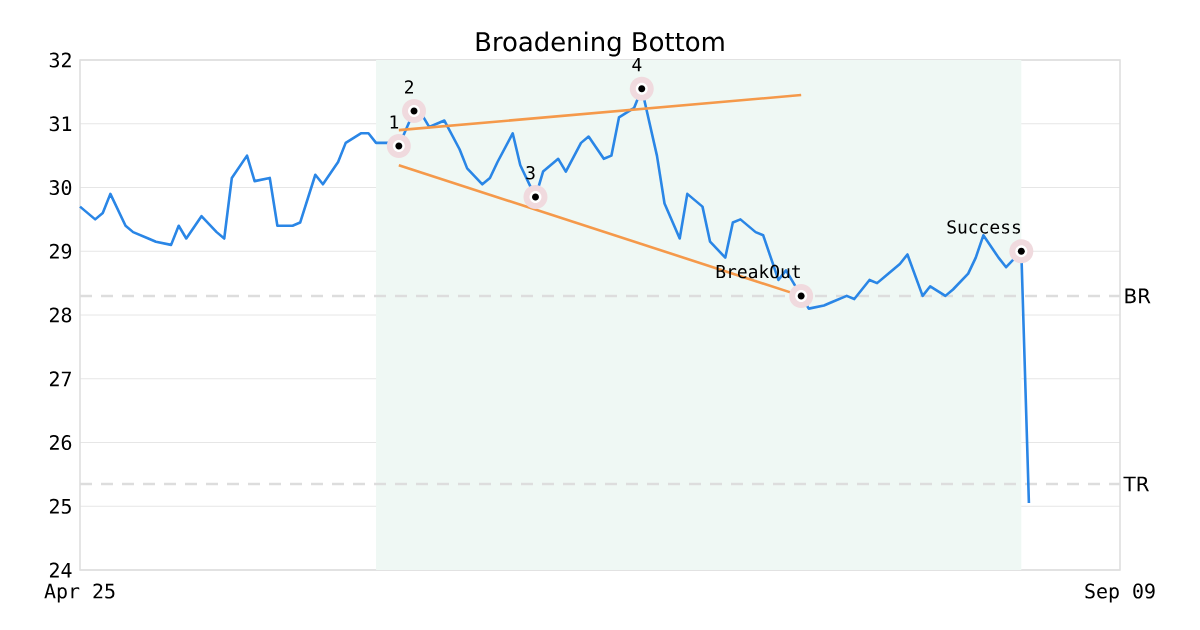  Describe the element at coordinates (60, 379) in the screenshot. I see `y-tick-label: 27` at that location.